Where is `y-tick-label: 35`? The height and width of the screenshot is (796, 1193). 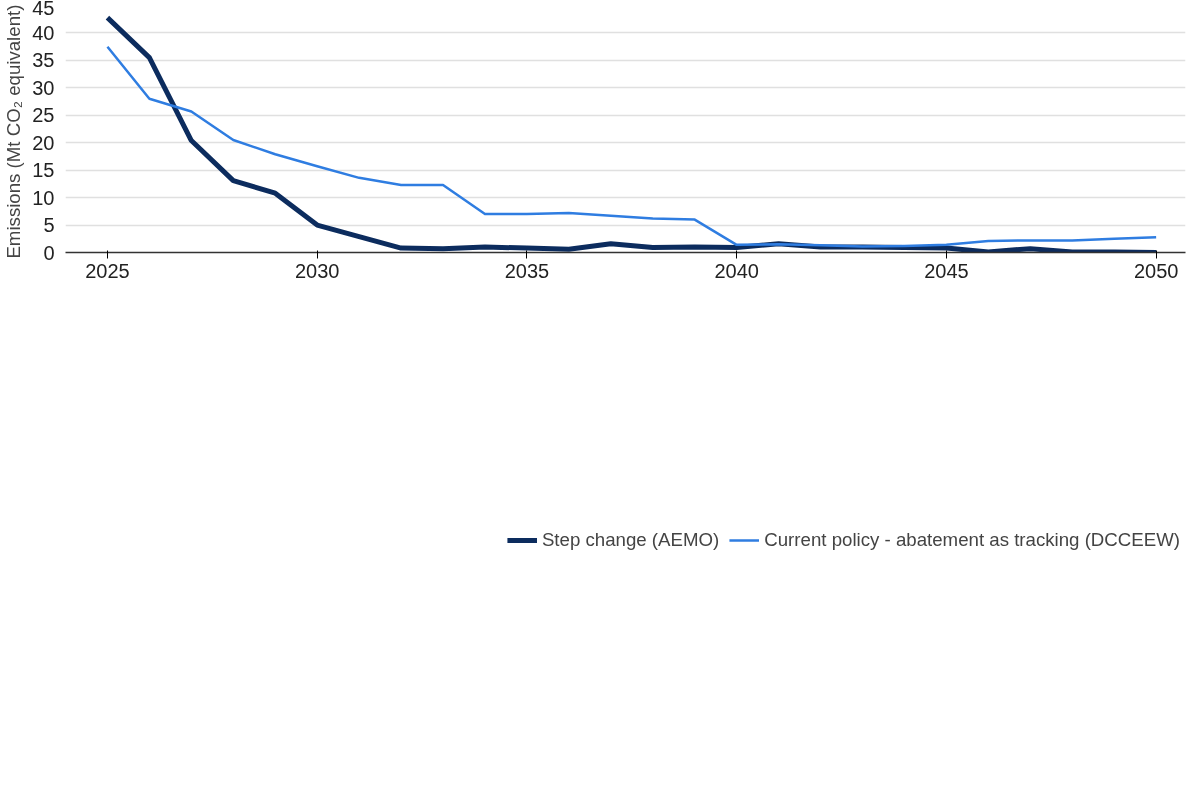 y-tick-label: 35 is located at coordinates (43, 60).